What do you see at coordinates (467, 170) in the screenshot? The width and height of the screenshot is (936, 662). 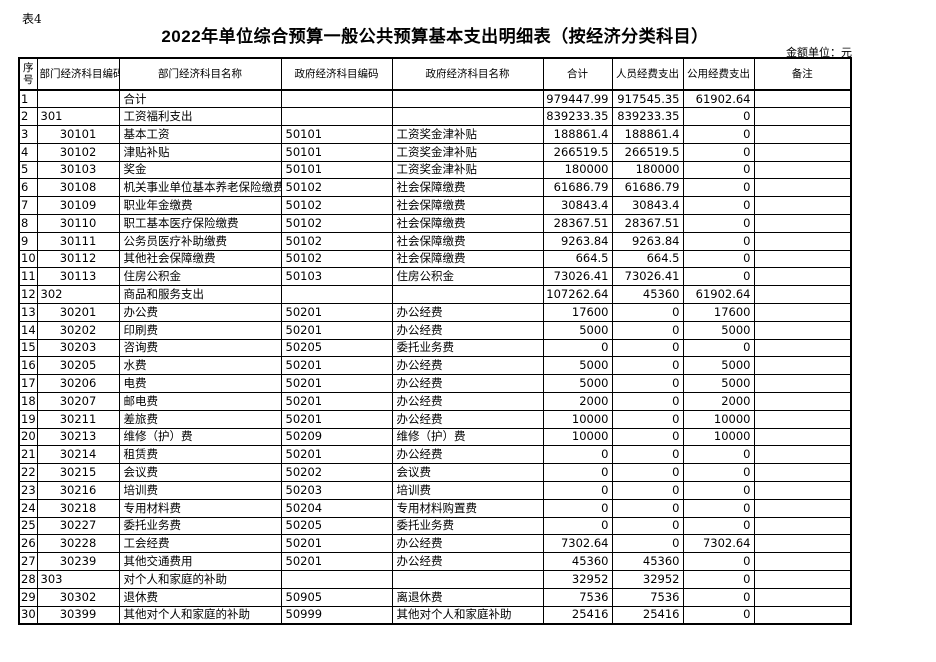 I see `gov-name-cell: 工资奖金津补贴` at bounding box center [467, 170].